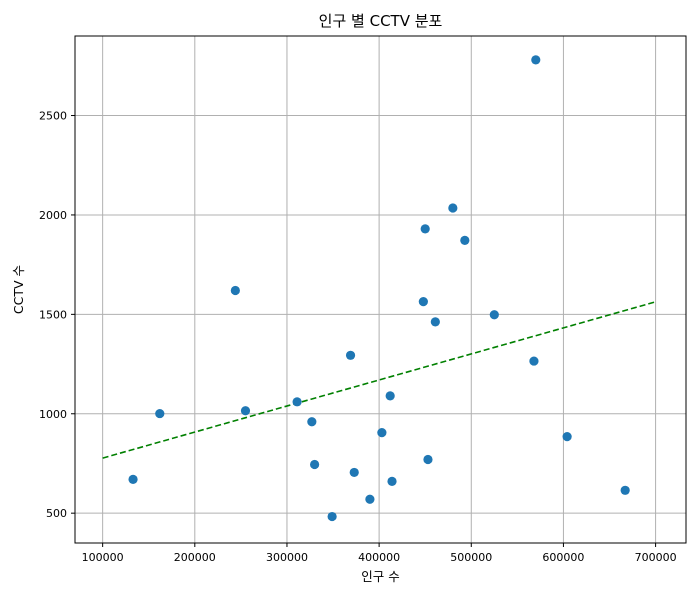  I want to click on y-tick-label: 2000, so click(53, 215).